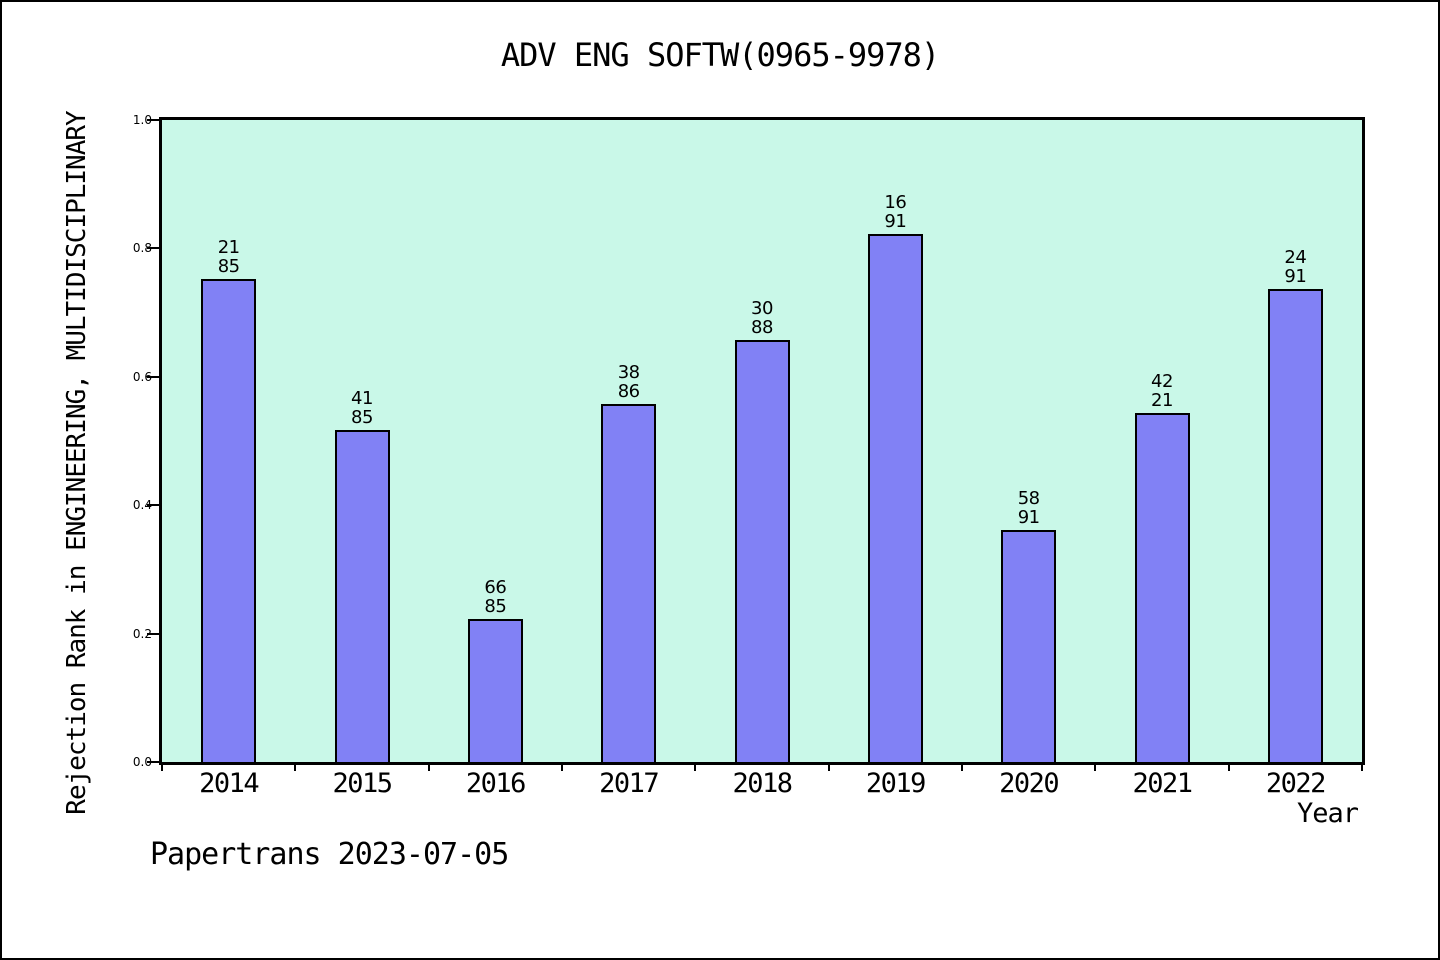 This screenshot has height=960, width=1440. Describe the element at coordinates (762, 551) in the screenshot. I see `bar-2018` at that location.